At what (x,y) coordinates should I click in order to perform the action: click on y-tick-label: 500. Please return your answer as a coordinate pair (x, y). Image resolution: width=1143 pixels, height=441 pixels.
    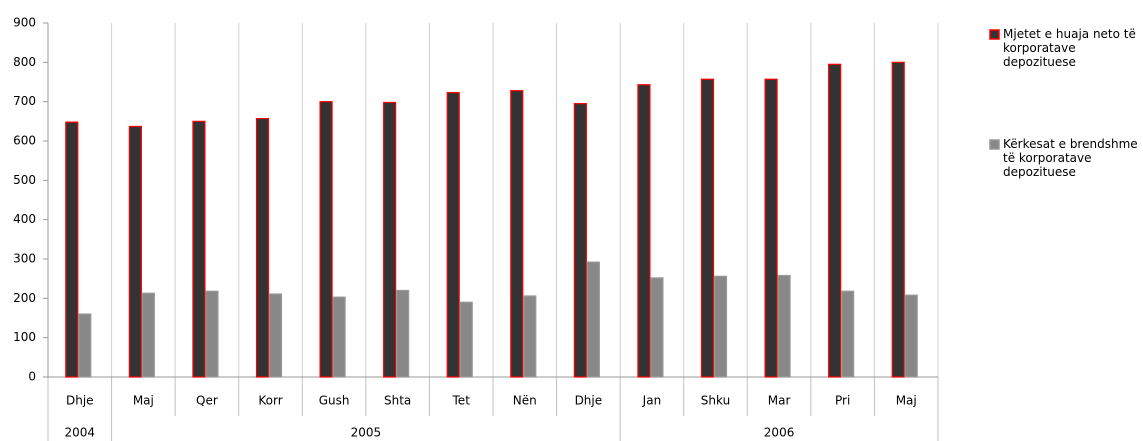
    Looking at the image, I should click on (24, 180).